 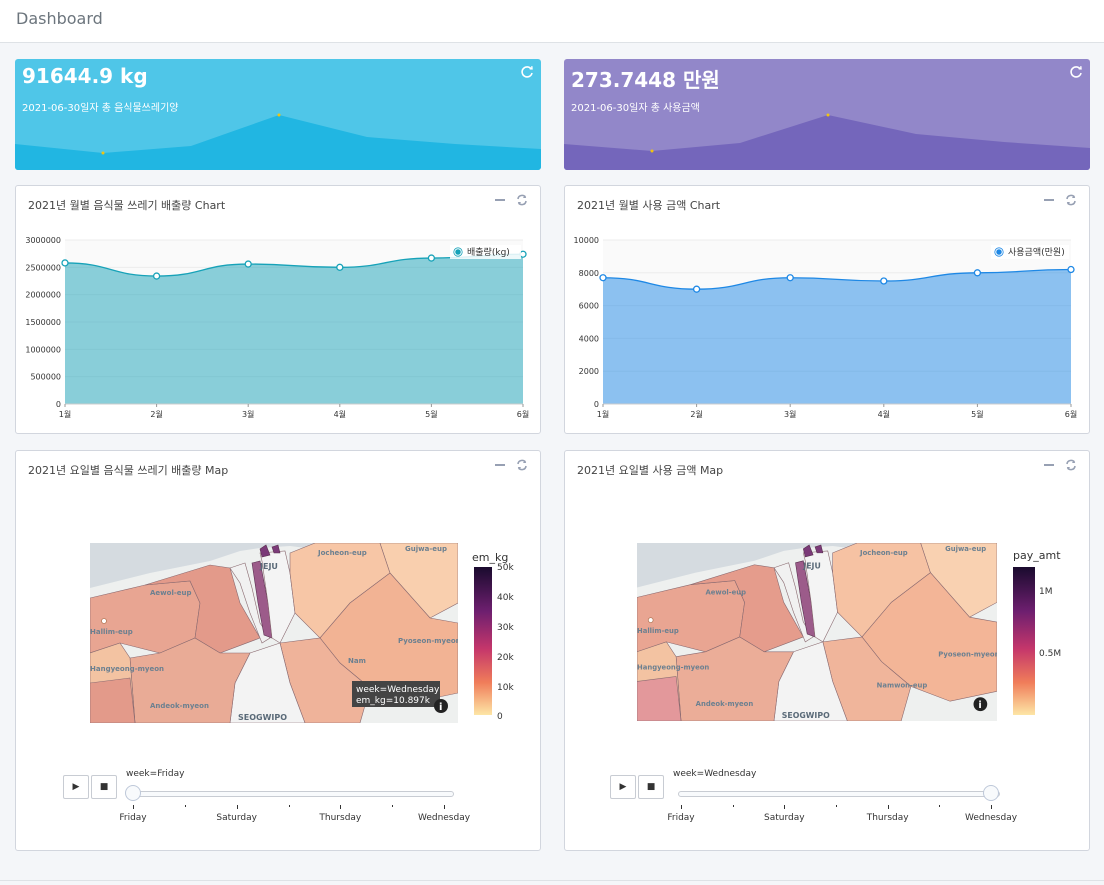 What do you see at coordinates (393, 701) in the screenshot?
I see `tooltip-value: em_kg=10.897k` at bounding box center [393, 701].